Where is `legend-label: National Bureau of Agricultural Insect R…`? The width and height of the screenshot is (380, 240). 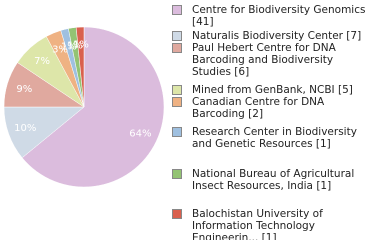
legend-label: National Bureau of Agricultural Insect R… is located at coordinates (273, 180).